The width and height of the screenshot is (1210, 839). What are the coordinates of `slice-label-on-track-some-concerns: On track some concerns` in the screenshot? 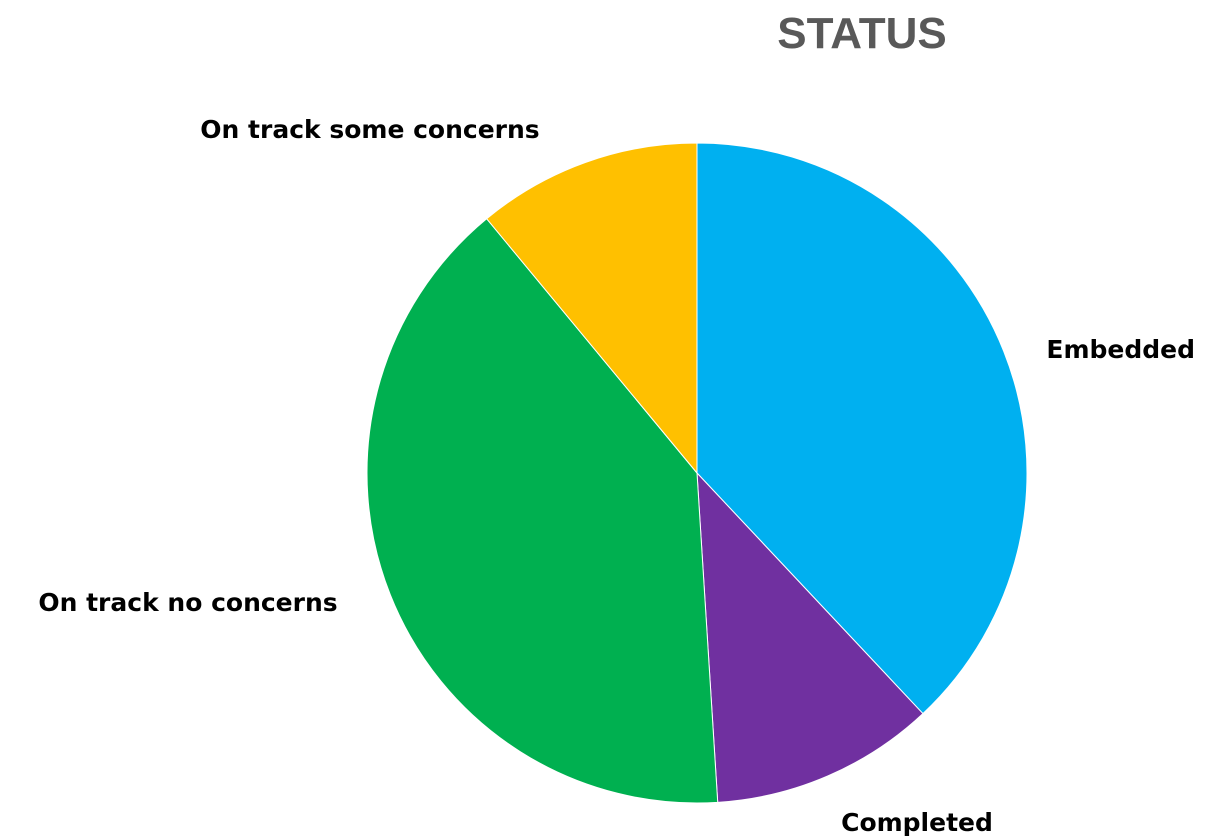 It's located at (369, 129).